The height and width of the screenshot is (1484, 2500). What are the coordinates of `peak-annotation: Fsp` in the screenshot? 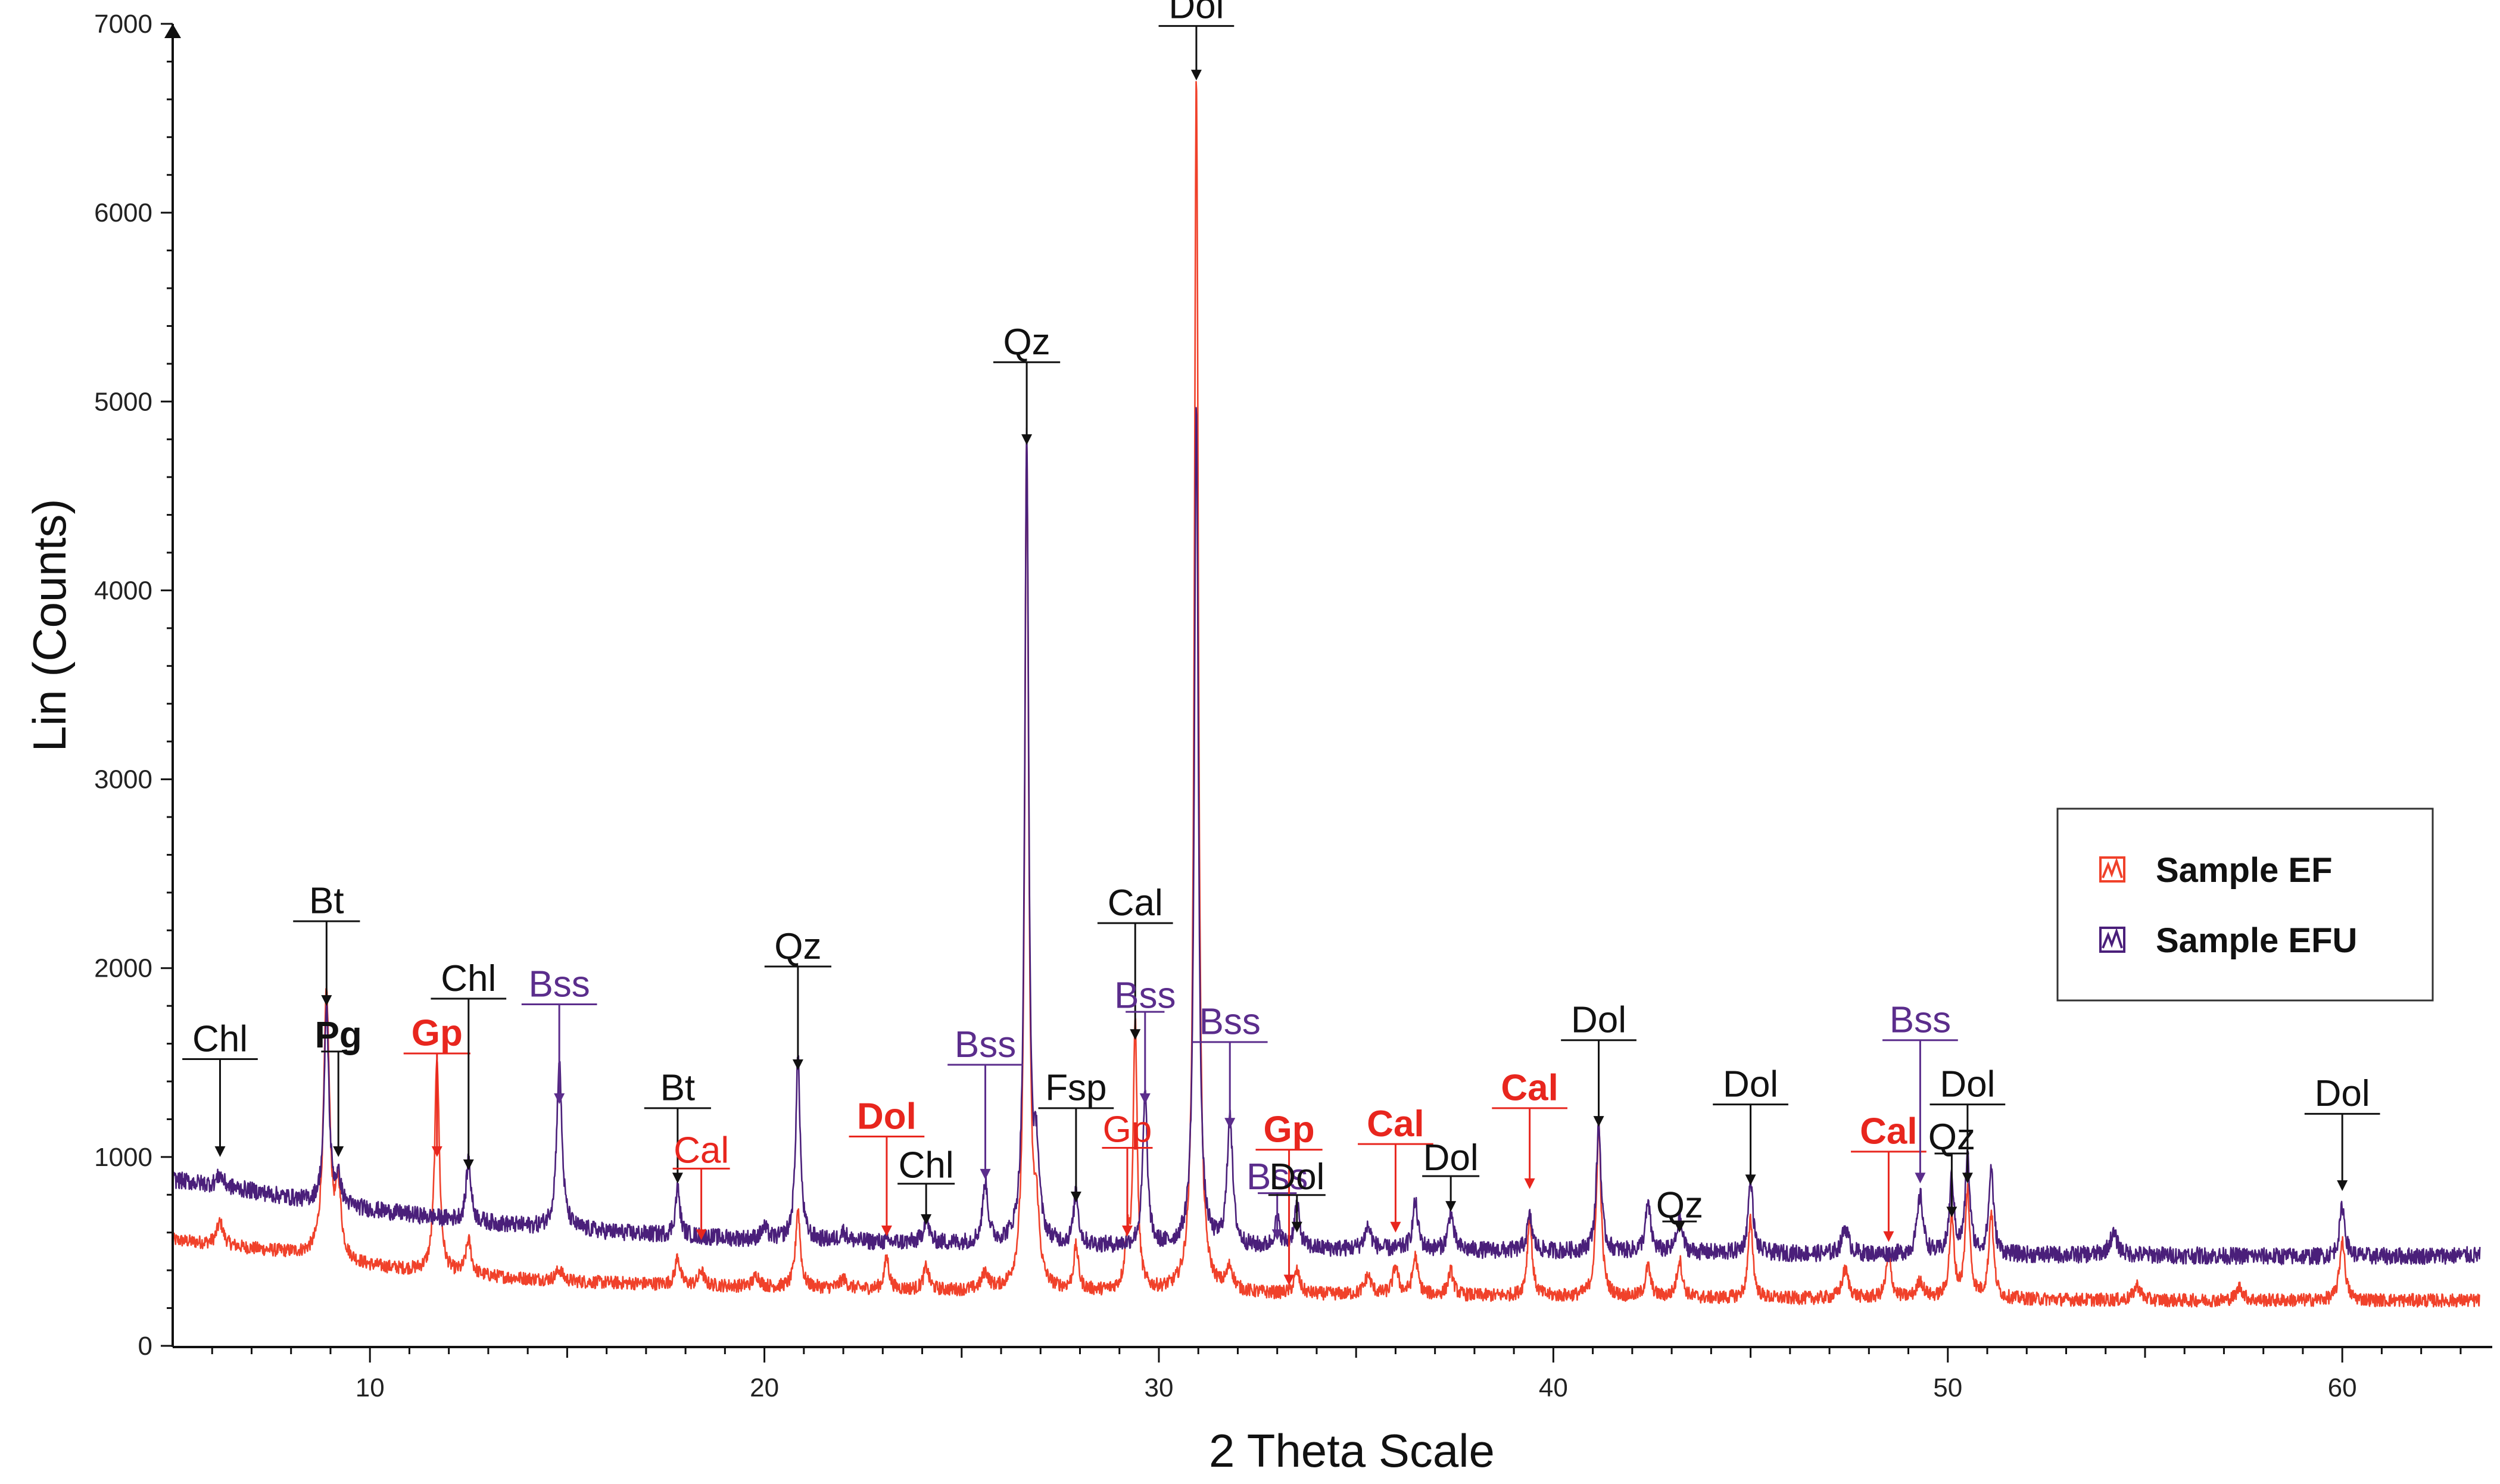 It's located at (1076, 1135).